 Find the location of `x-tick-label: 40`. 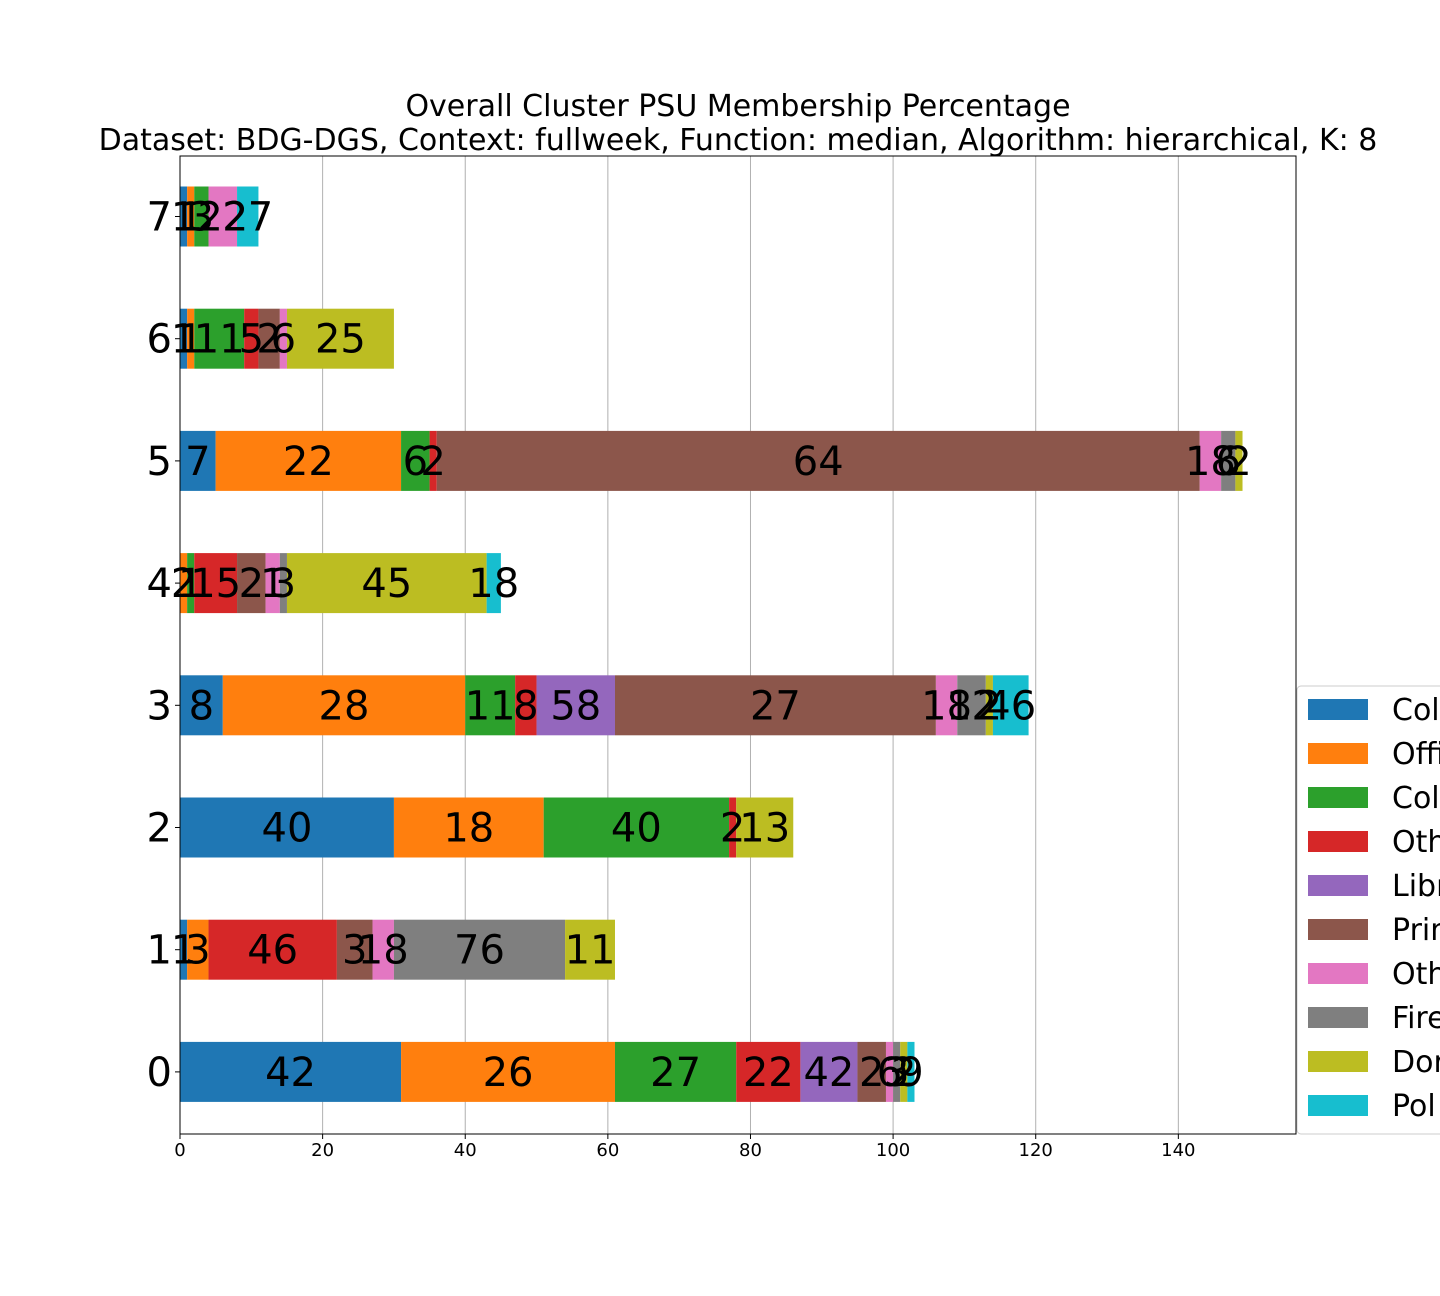

x-tick-label: 40 is located at coordinates (465, 1150).